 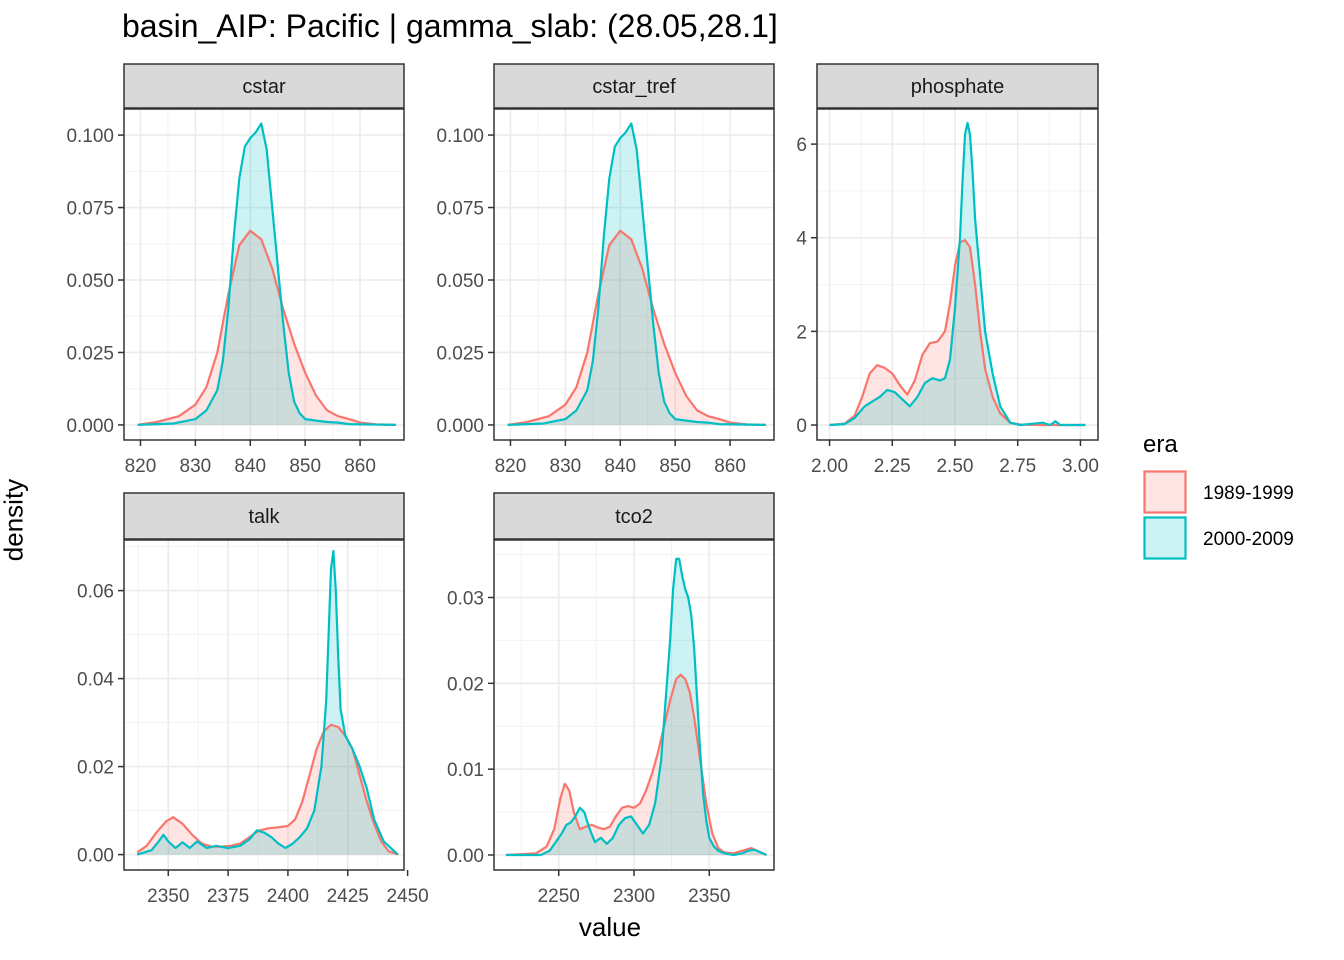 What do you see at coordinates (892, 466) in the screenshot?
I see `x-tick-label: 2.25` at bounding box center [892, 466].